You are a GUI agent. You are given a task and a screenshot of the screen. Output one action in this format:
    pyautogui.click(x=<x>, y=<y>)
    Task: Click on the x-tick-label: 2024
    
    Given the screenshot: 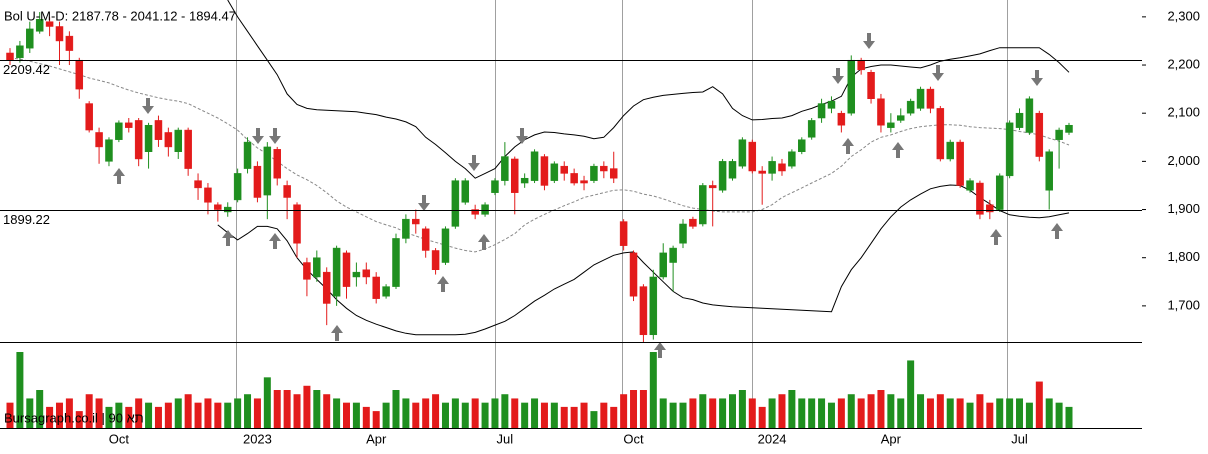 What is the action you would take?
    pyautogui.click(x=772, y=438)
    